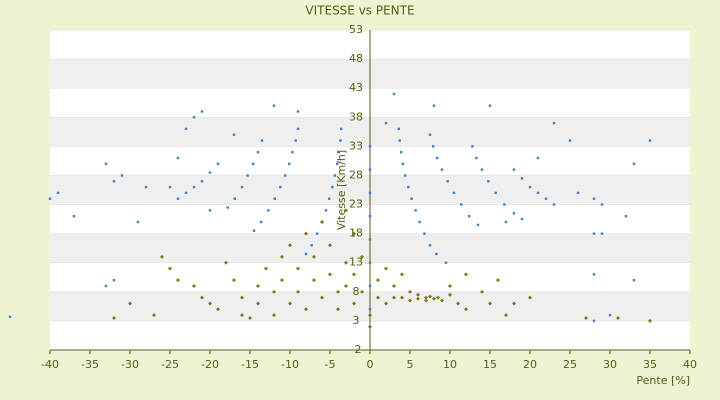  Describe the element at coordinates (610, 364) in the screenshot. I see `x-tick-label: 30` at that location.